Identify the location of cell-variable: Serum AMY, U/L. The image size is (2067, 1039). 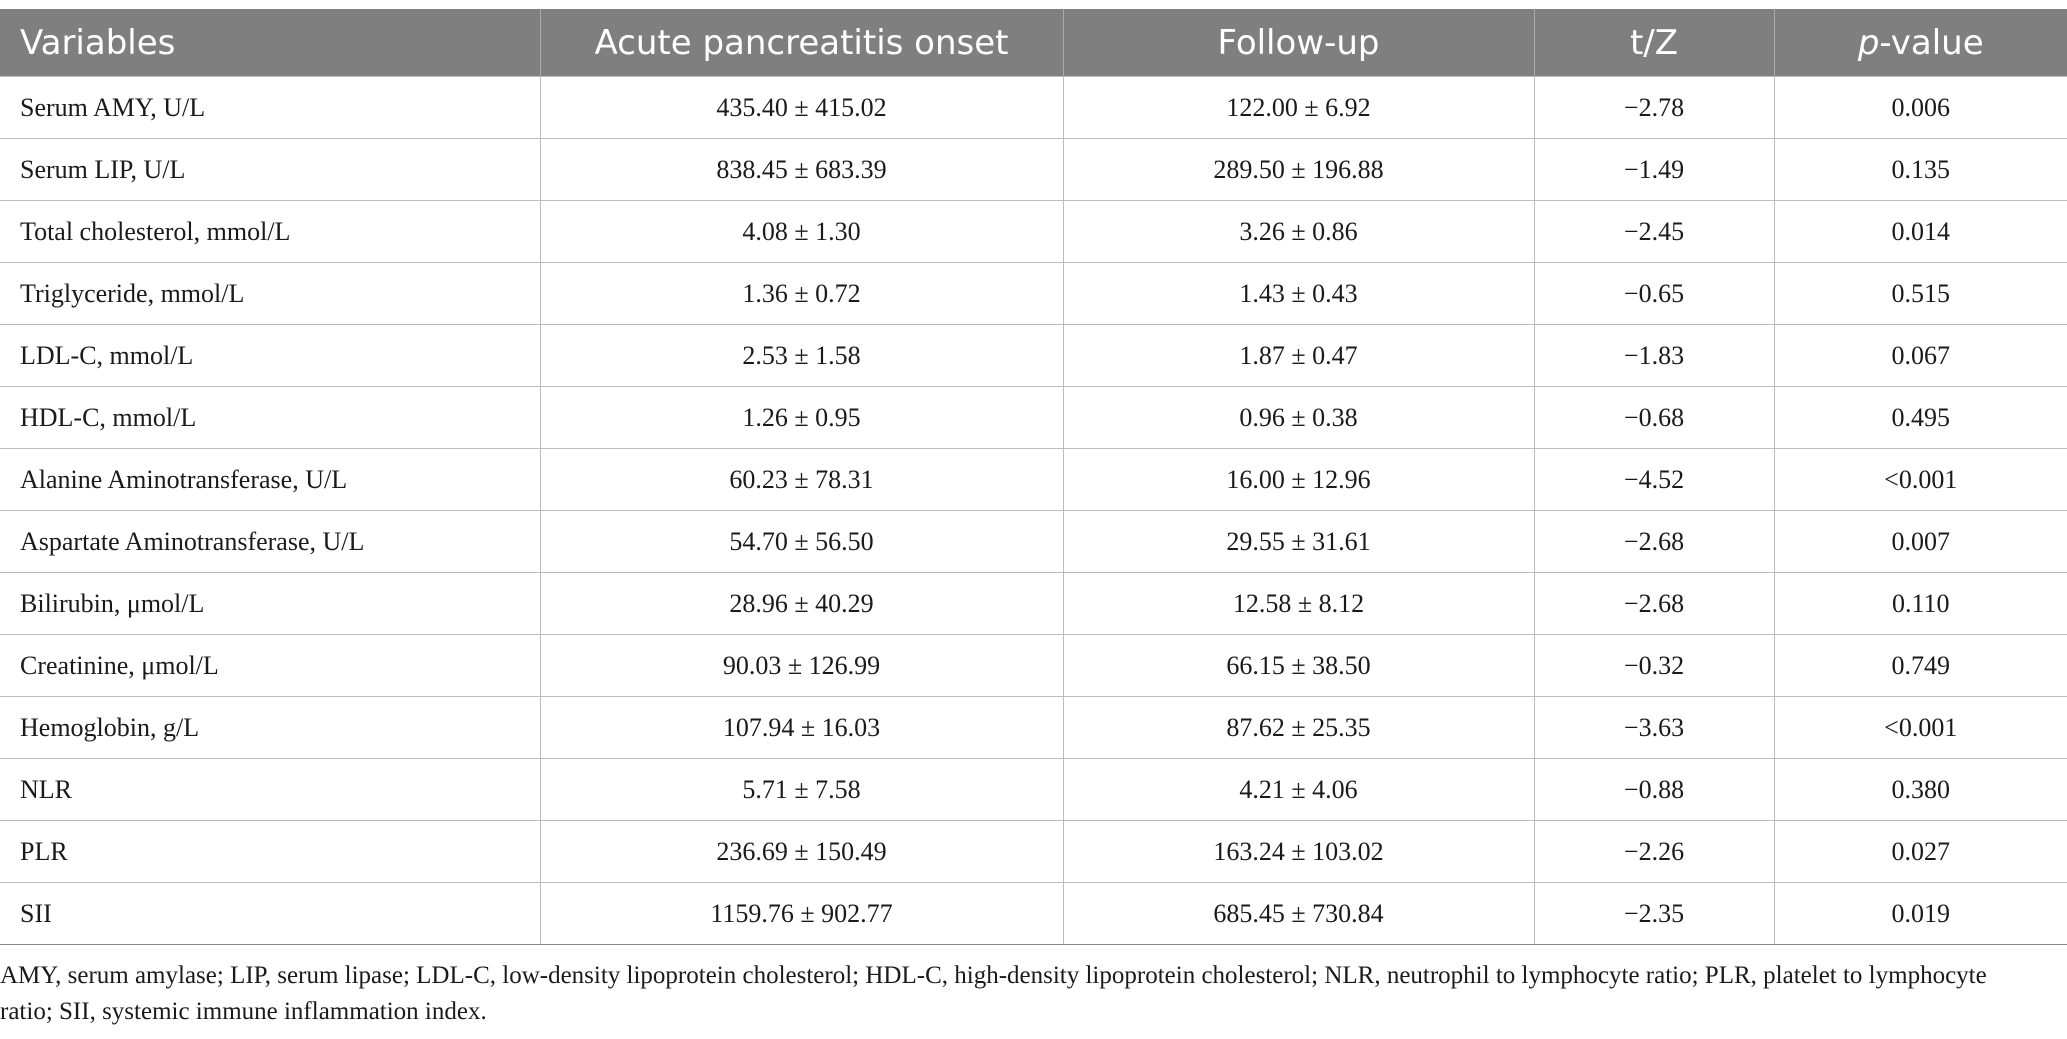
(270, 107).